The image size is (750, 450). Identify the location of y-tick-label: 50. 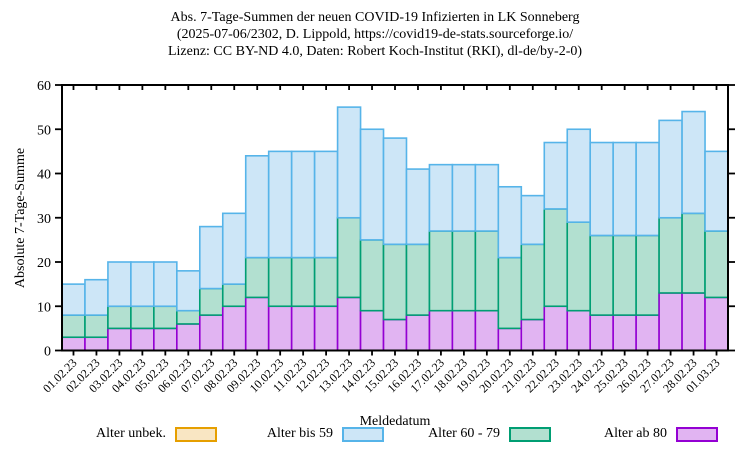
(44, 130).